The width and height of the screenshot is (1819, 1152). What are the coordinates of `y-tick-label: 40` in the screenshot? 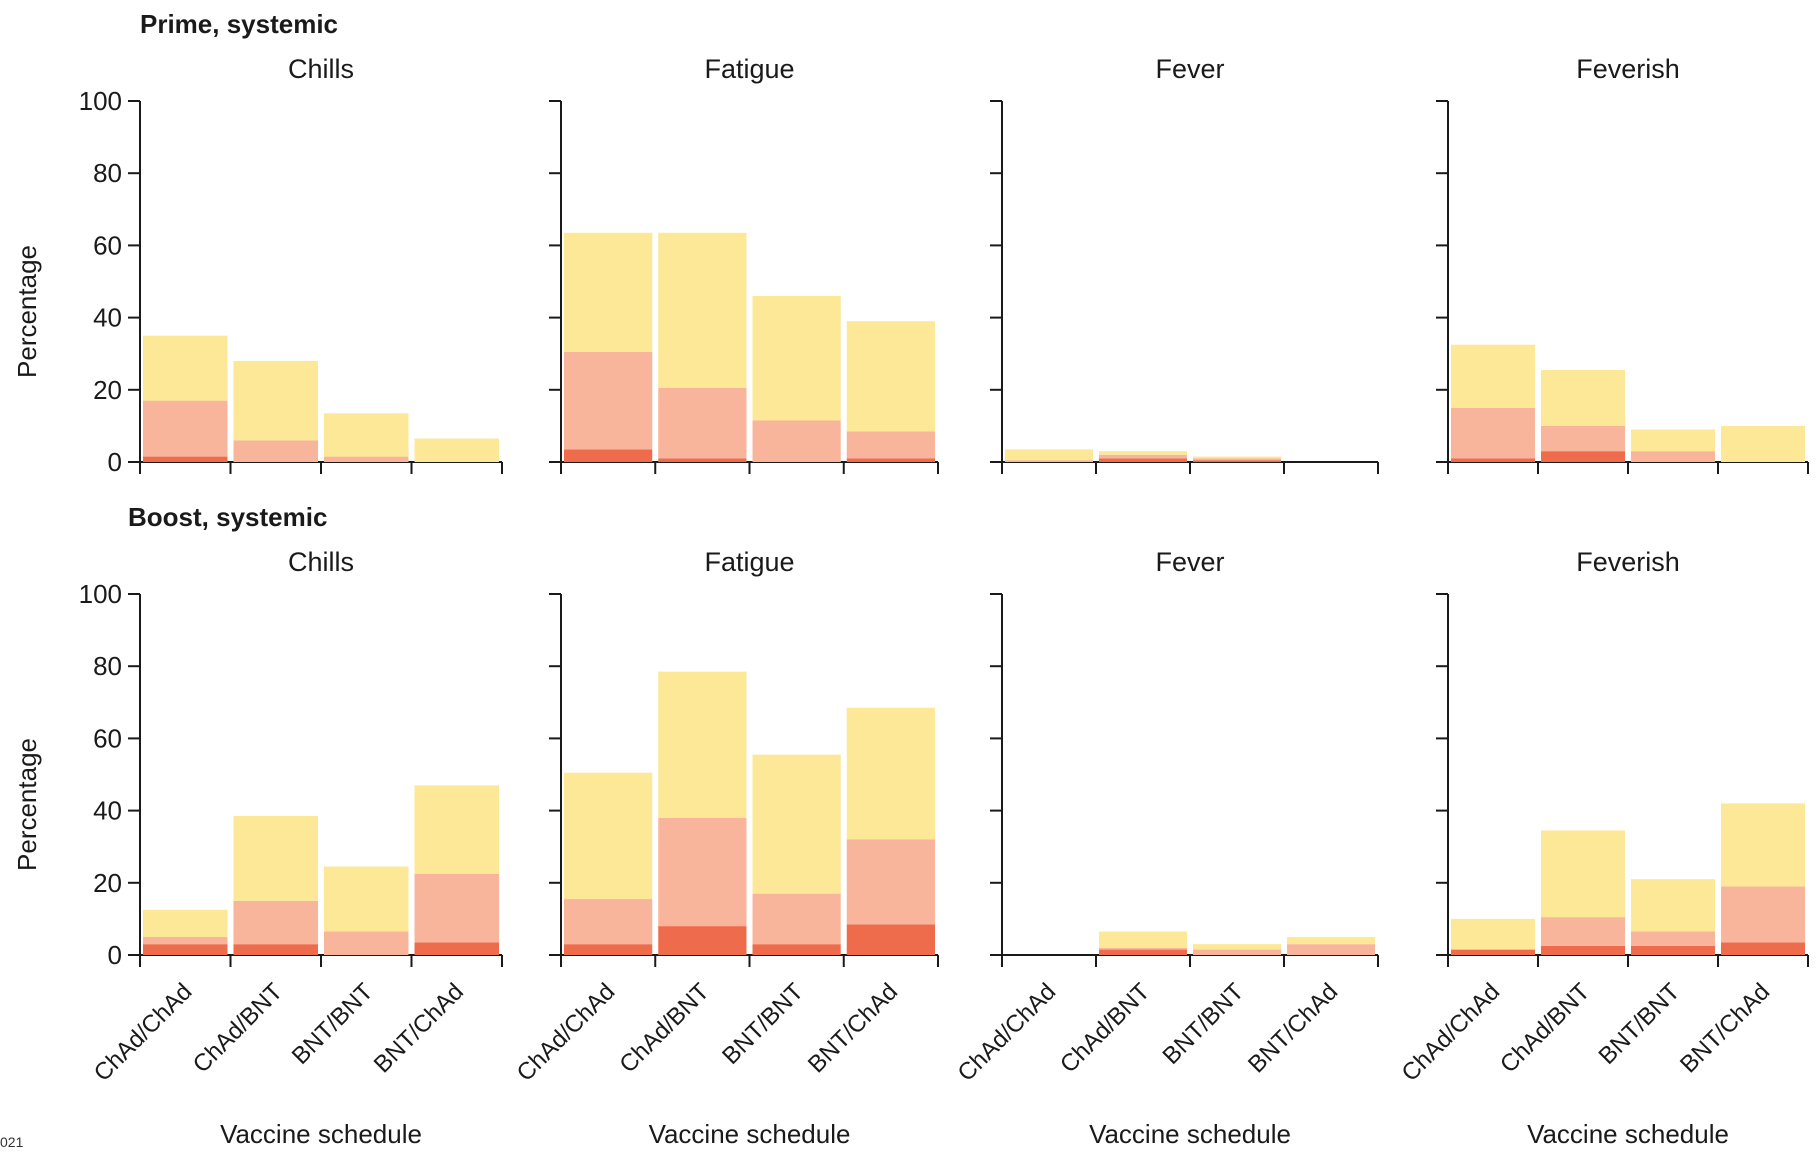 It's located at (107, 318).